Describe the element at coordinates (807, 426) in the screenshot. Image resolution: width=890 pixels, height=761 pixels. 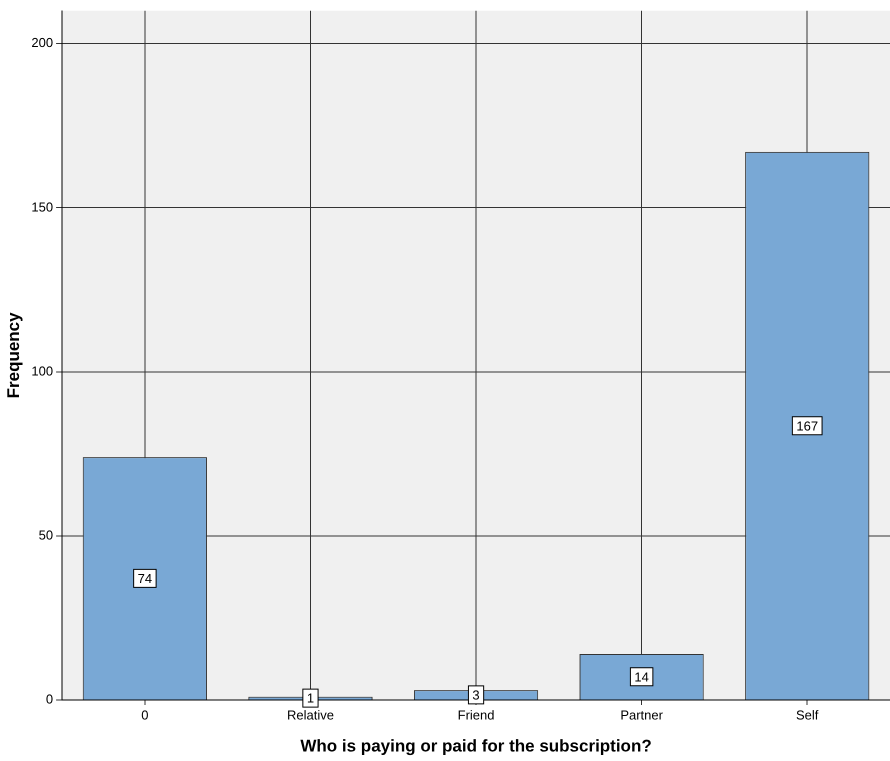
I see `data-label: 167` at that location.